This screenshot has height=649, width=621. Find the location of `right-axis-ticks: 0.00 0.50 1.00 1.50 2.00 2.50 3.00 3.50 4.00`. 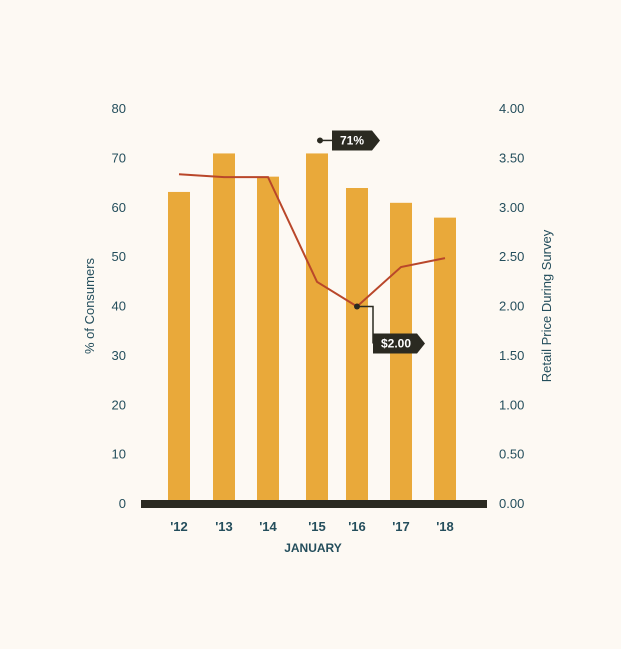

right-axis-ticks: 0.00 0.50 1.00 1.50 2.00 2.50 3.00 3.50 4.00 is located at coordinates (511, 306).